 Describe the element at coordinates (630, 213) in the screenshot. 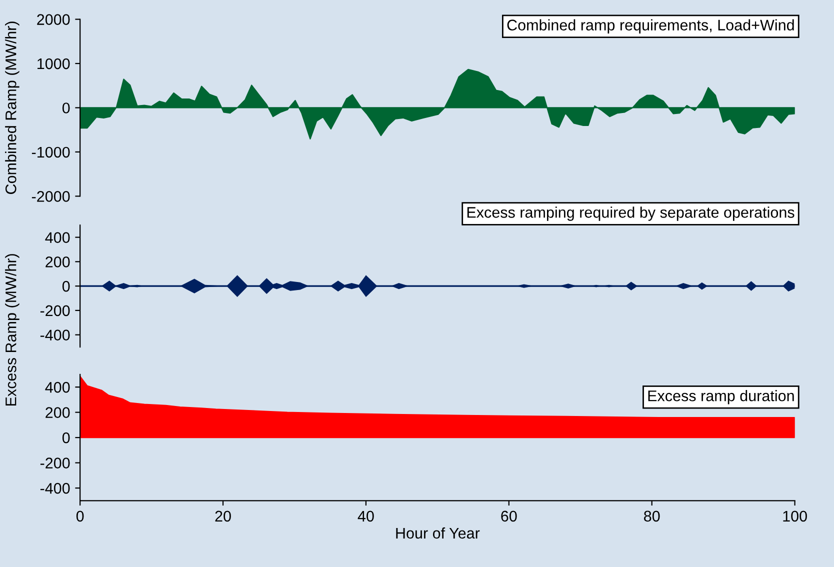

I see `chart-title: Excess ramping required by separate operations` at that location.